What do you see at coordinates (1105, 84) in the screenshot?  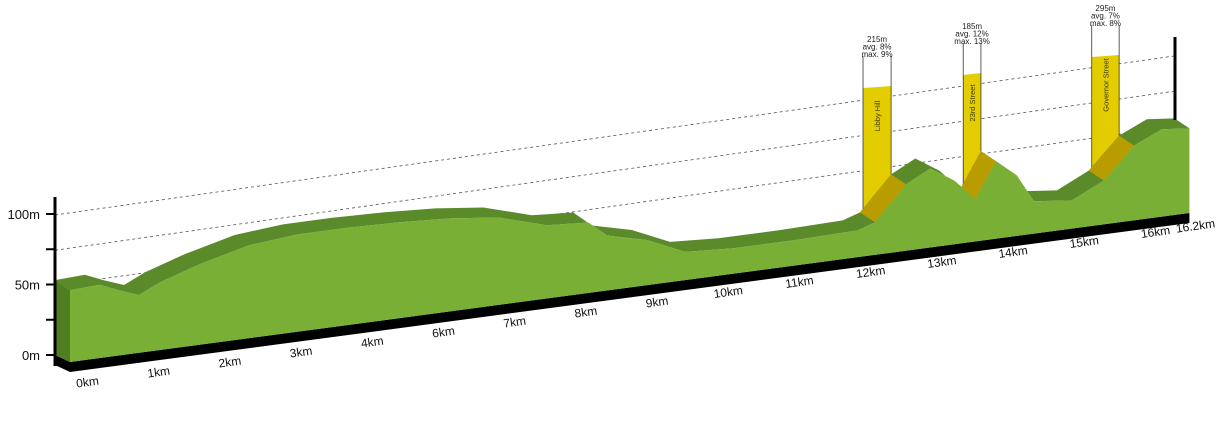 I see `climb-name-2: Governor Street` at bounding box center [1105, 84].